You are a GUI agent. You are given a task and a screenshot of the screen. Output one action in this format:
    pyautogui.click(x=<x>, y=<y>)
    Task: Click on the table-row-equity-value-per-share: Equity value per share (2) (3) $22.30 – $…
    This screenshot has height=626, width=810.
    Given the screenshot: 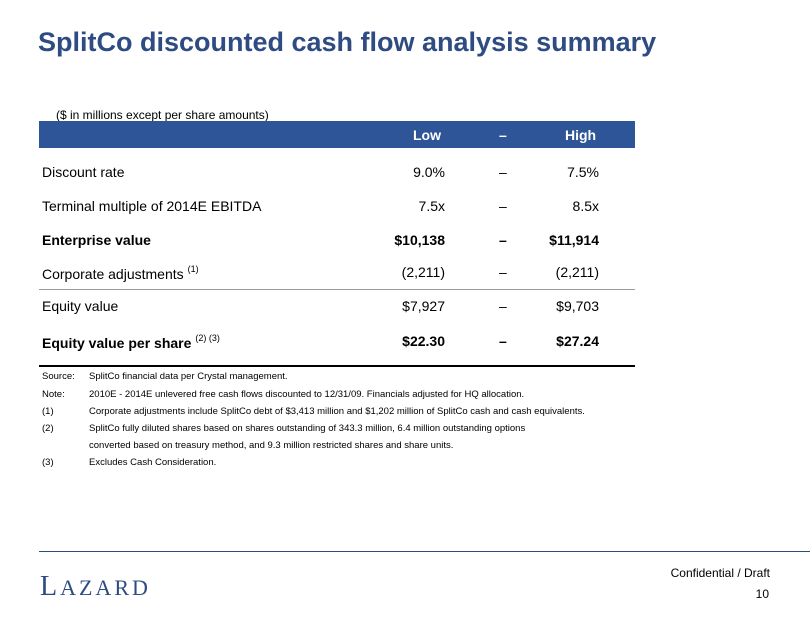 What is the action you would take?
    pyautogui.click(x=405, y=345)
    